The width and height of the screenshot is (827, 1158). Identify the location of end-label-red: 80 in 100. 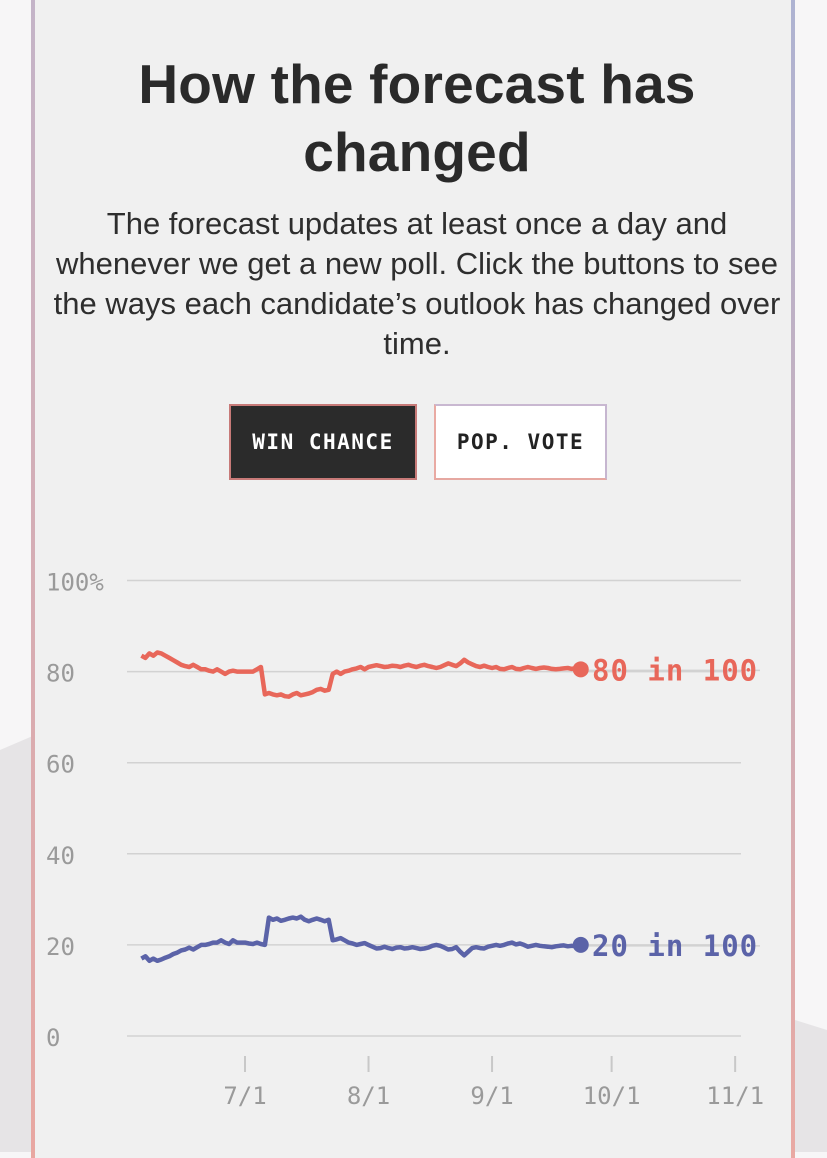
(675, 670).